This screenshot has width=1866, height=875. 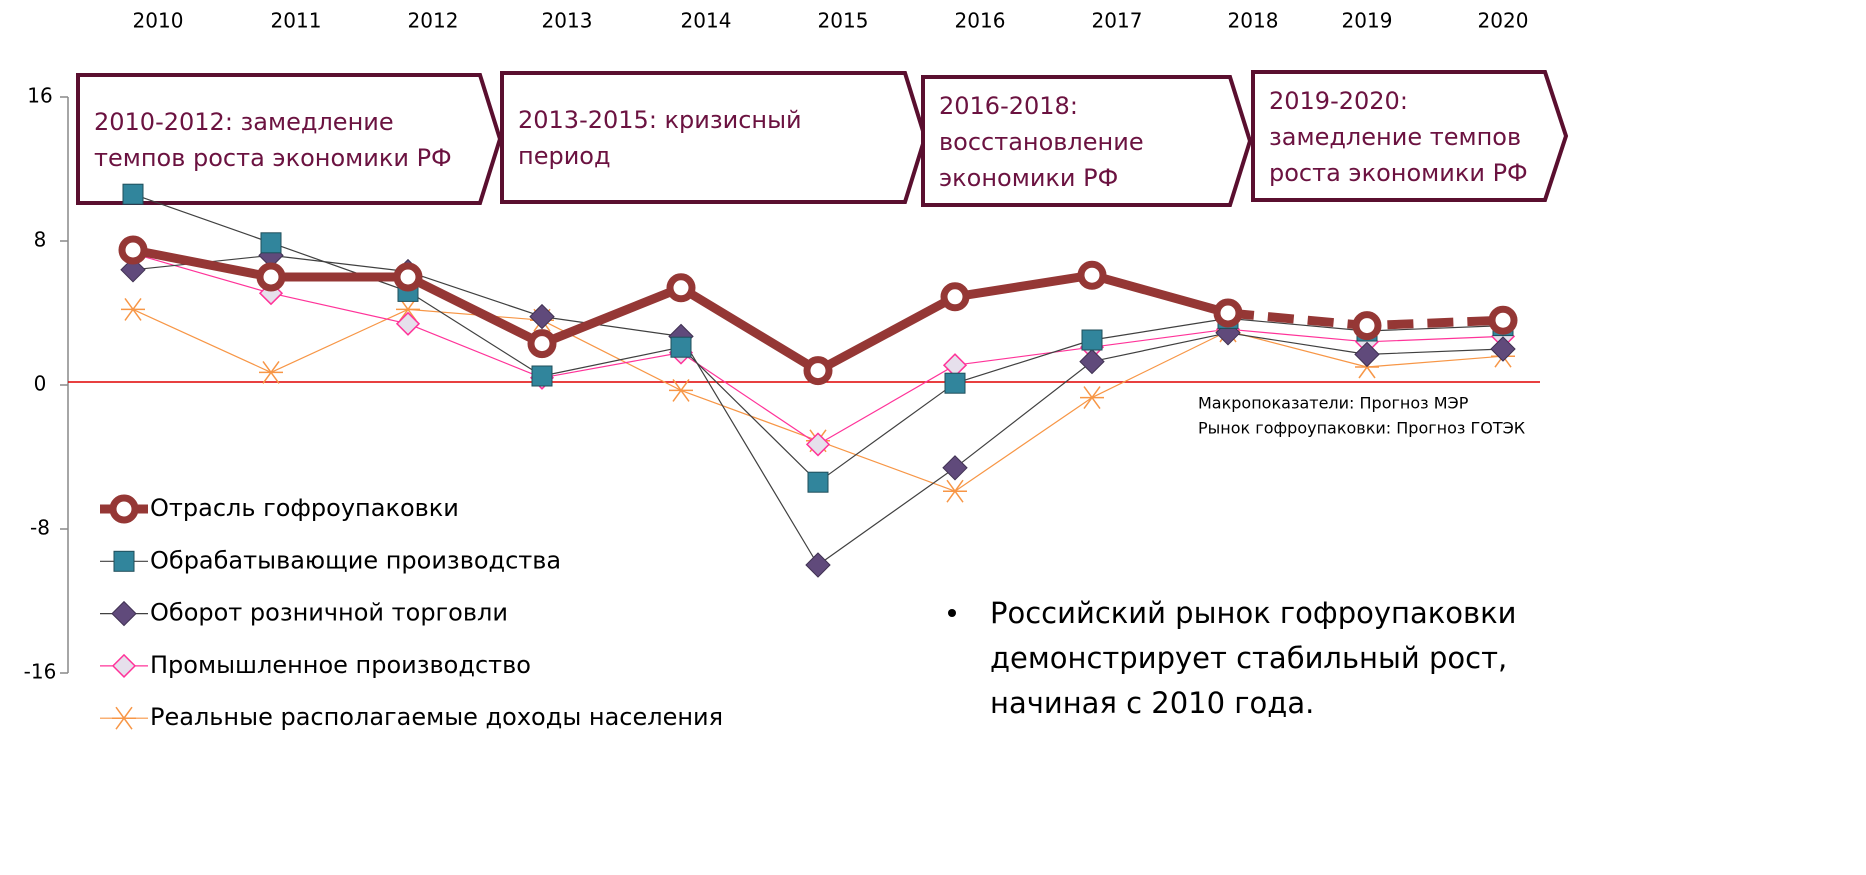 I want to click on bullet-text: начиная с 2010 года., so click(x=1152, y=703).